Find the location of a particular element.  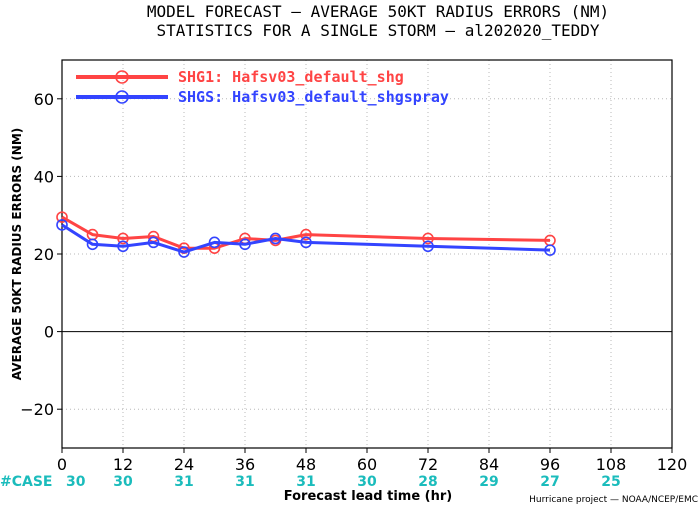

x-tick-label: 108 is located at coordinates (611, 464).